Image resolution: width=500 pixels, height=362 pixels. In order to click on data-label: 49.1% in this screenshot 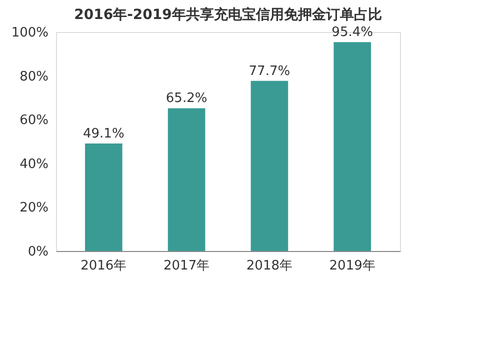, I will do `click(103, 134)`.